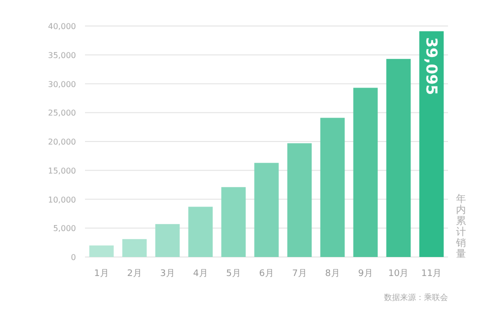 This screenshot has width=500, height=320. Describe the element at coordinates (62, 26) in the screenshot. I see `y-tick-label: 40,000` at that location.